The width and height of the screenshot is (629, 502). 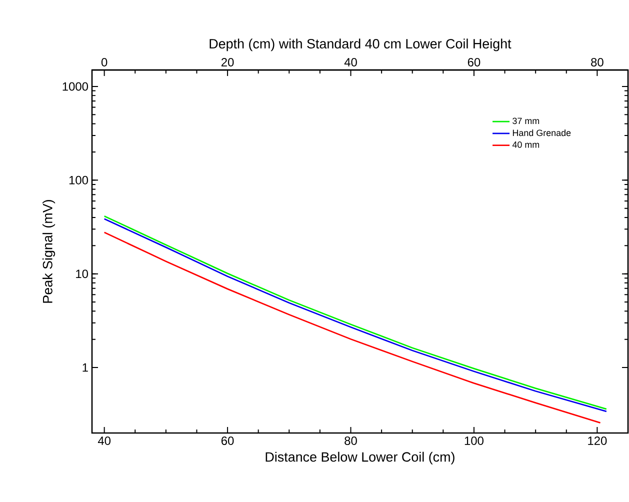 I want to click on x-tick-label: 100, so click(x=474, y=440).